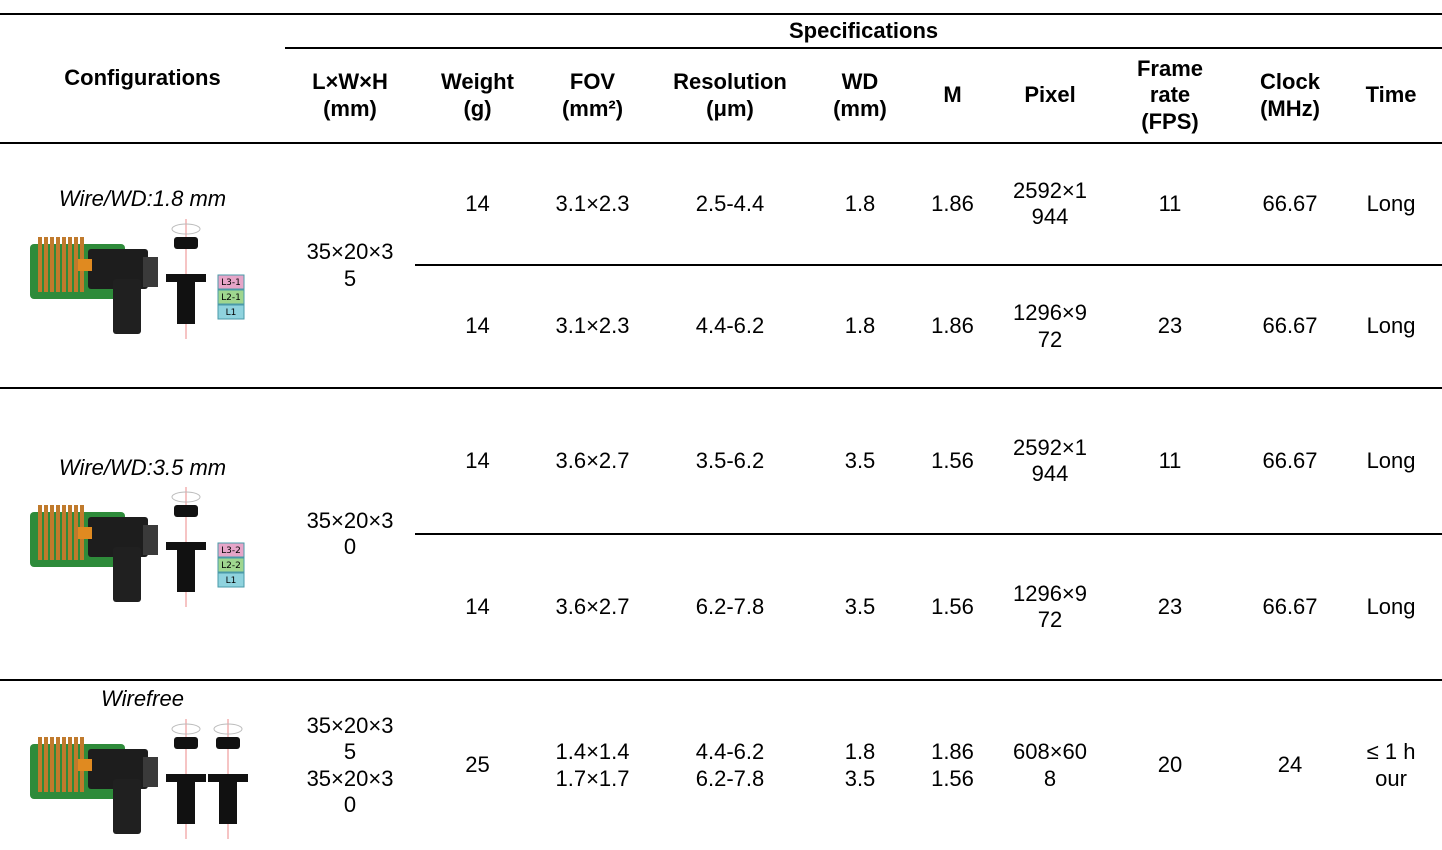  I want to click on cell-line: Resolution, so click(730, 82).